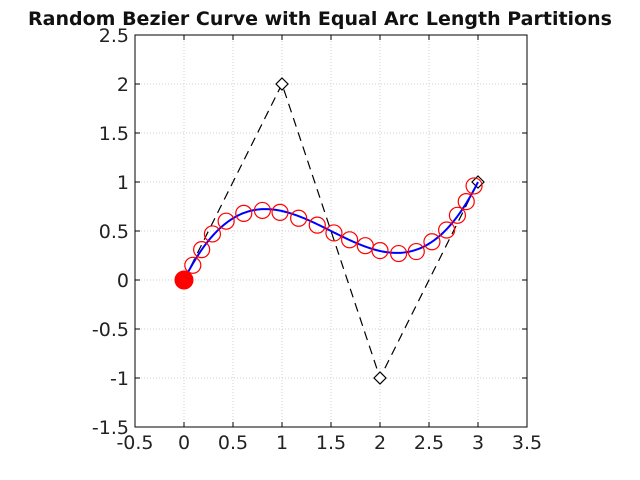  What do you see at coordinates (331, 443) in the screenshot?
I see `x-tick-label: 1.5` at bounding box center [331, 443].